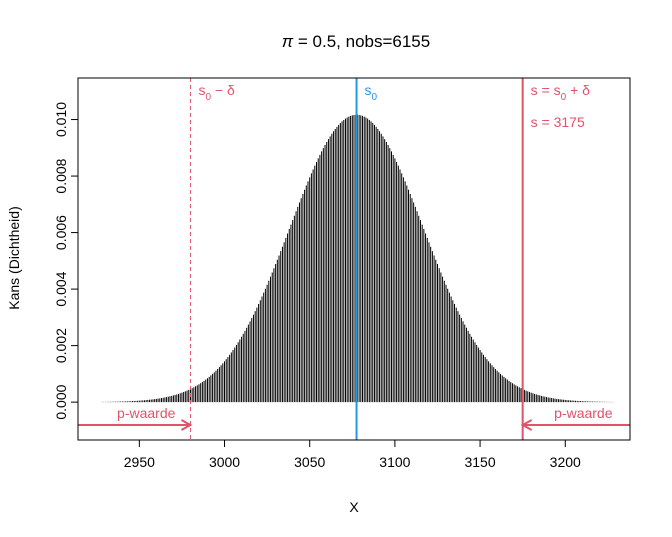 This screenshot has height=537, width=672. Describe the element at coordinates (224, 462) in the screenshot. I see `x-tick-label: 3000` at that location.